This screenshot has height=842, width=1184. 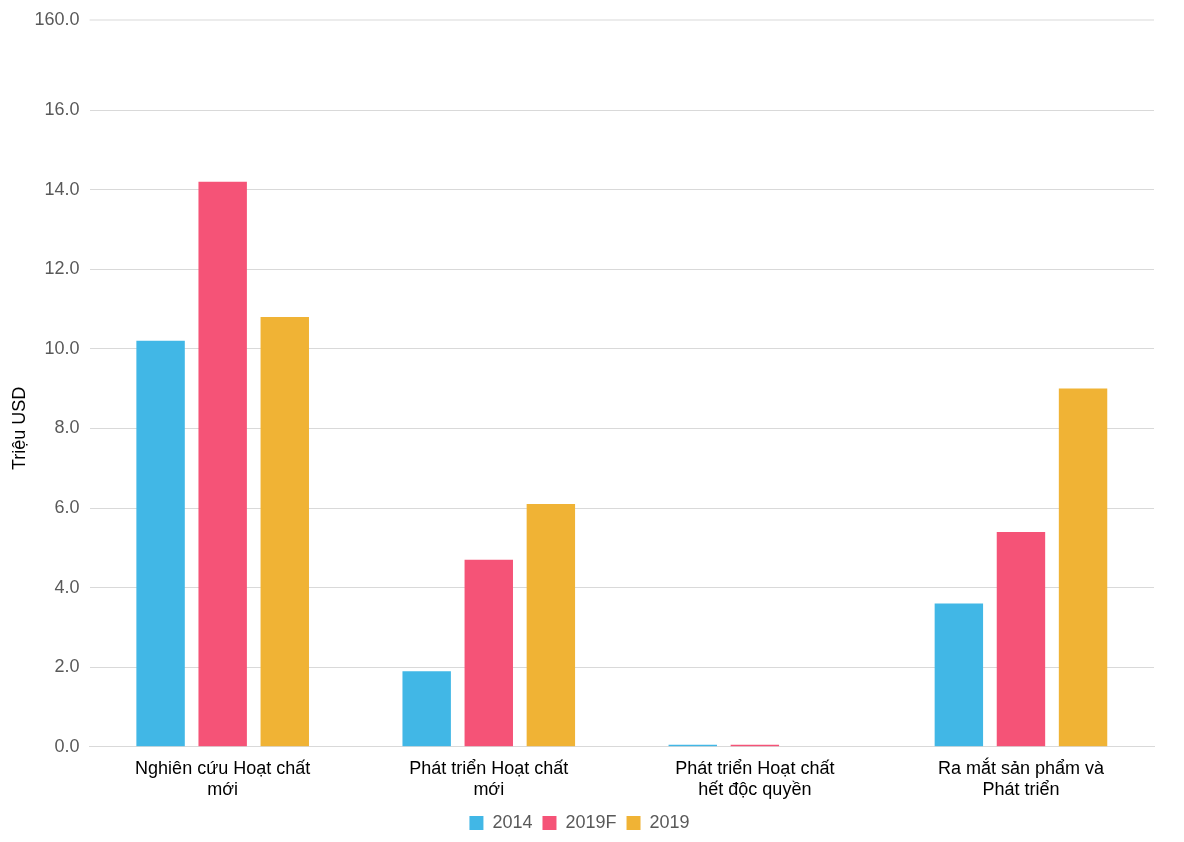 I want to click on legend-label: 2019, so click(x=669, y=821).